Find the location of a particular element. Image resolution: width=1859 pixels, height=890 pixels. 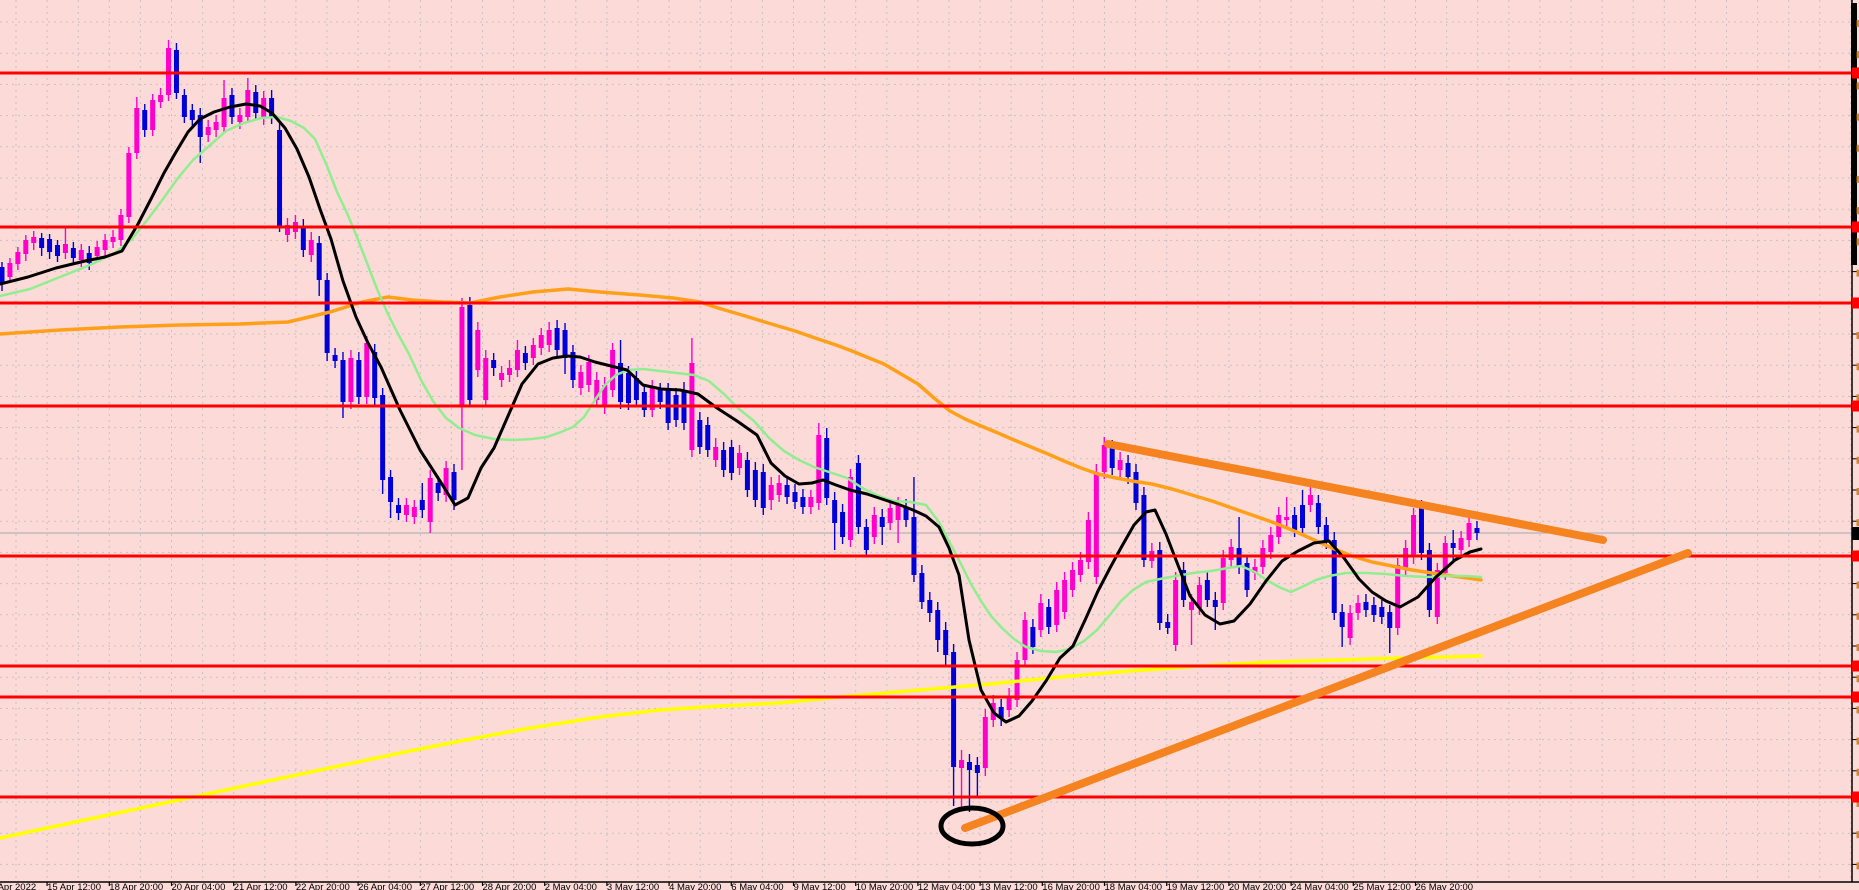

right-edge-black-bar is located at coordinates (1854, 134).